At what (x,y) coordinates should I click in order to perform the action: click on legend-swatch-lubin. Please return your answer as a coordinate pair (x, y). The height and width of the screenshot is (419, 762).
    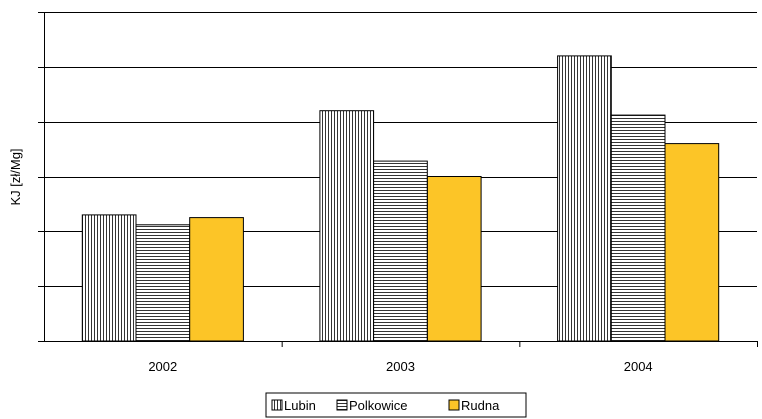
    Looking at the image, I should click on (277, 405).